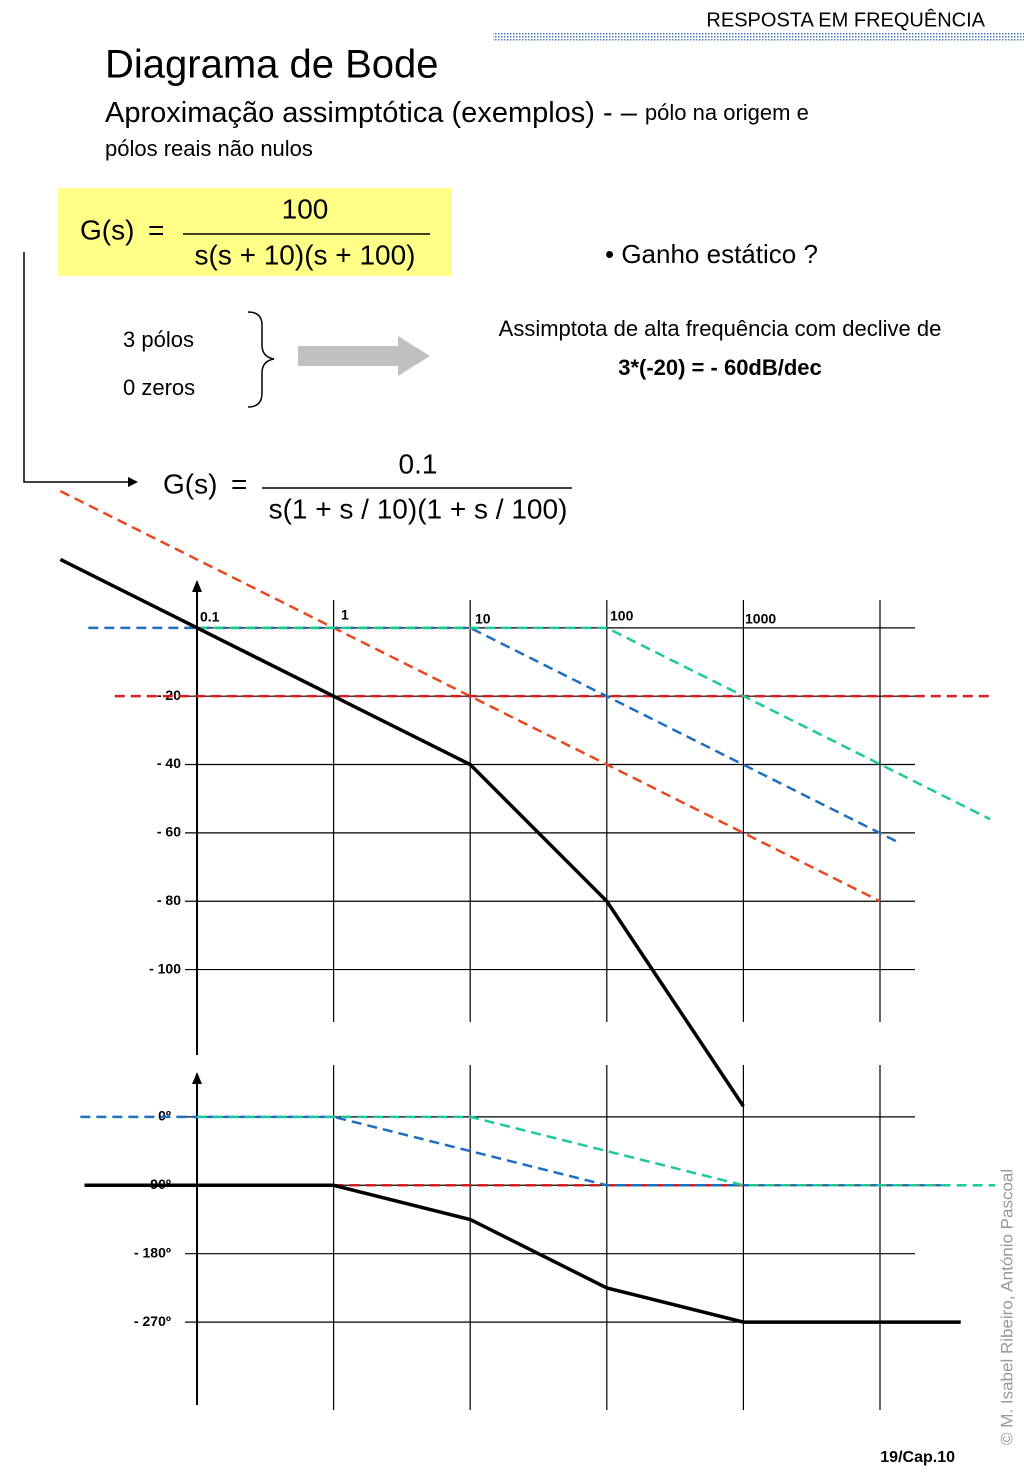 This screenshot has width=1024, height=1479. What do you see at coordinates (272, 65) in the screenshot?
I see `title: Diagrama de Bode` at bounding box center [272, 65].